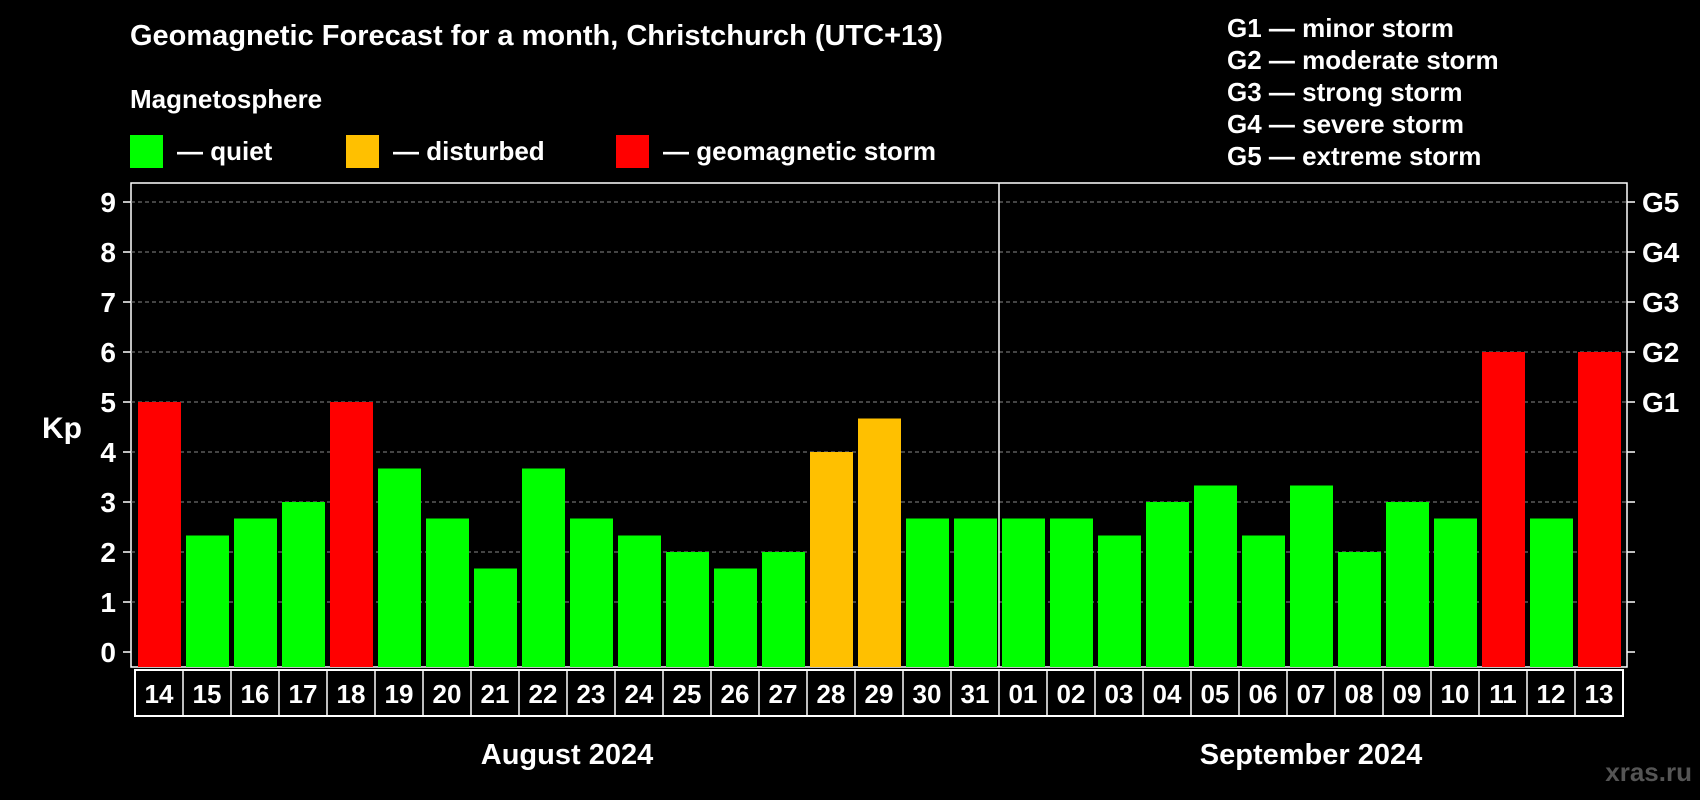  I want to click on day-label: 24, so click(639, 694).